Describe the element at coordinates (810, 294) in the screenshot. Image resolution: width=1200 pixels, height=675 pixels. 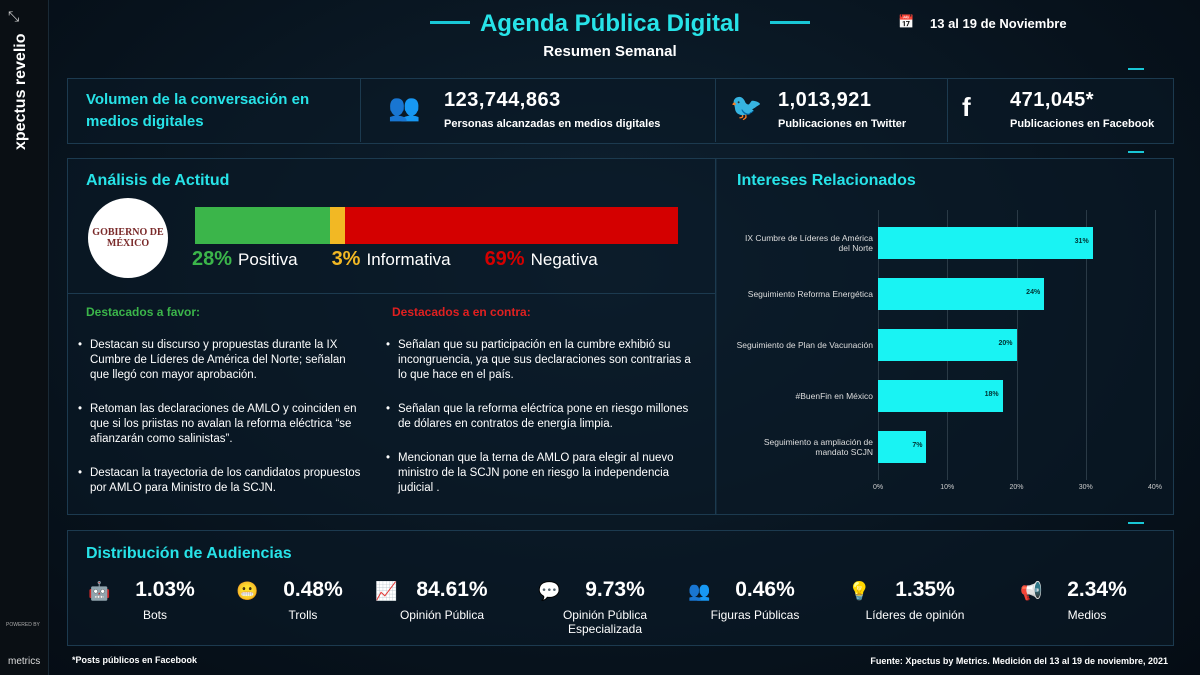
I see `category-label: Seguimiento Reforma Energética` at that location.